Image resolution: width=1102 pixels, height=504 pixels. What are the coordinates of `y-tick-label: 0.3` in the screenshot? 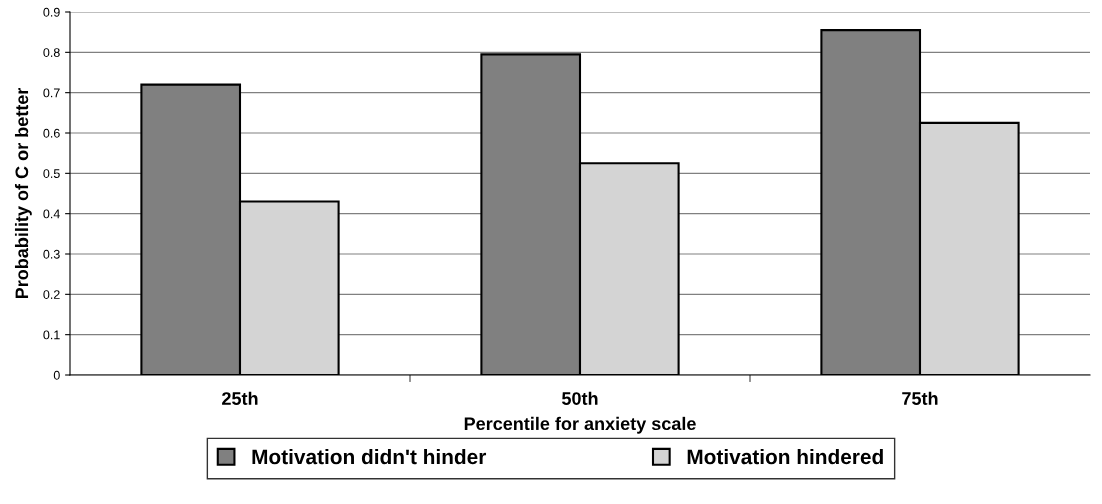 It's located at (51, 254).